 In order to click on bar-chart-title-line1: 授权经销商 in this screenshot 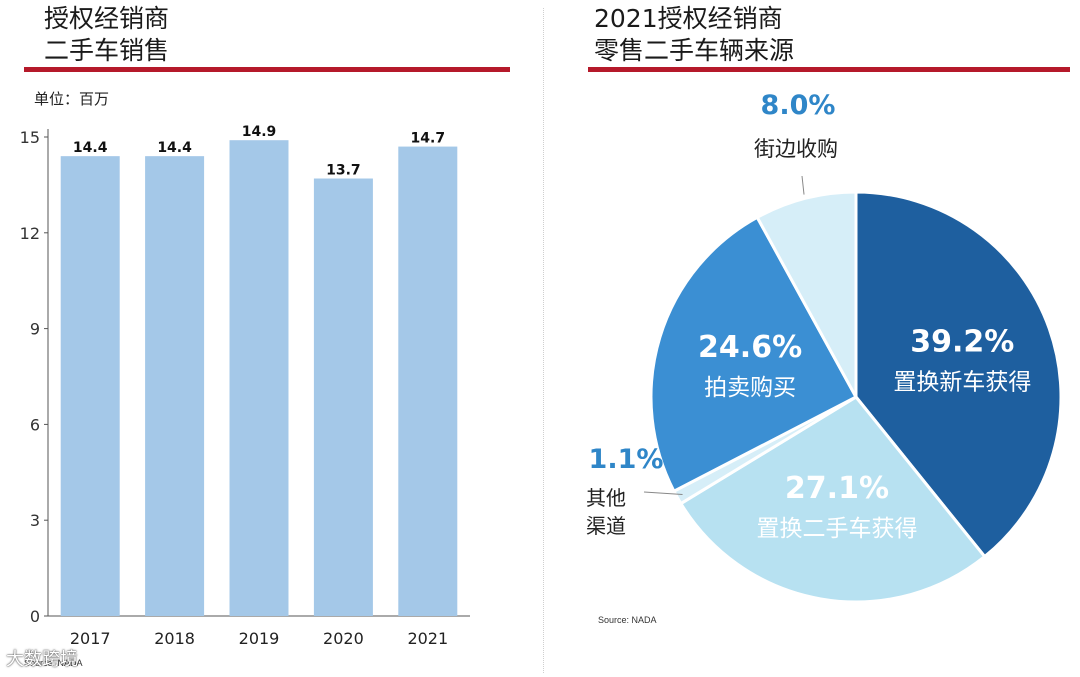, I will do `click(107, 18)`.